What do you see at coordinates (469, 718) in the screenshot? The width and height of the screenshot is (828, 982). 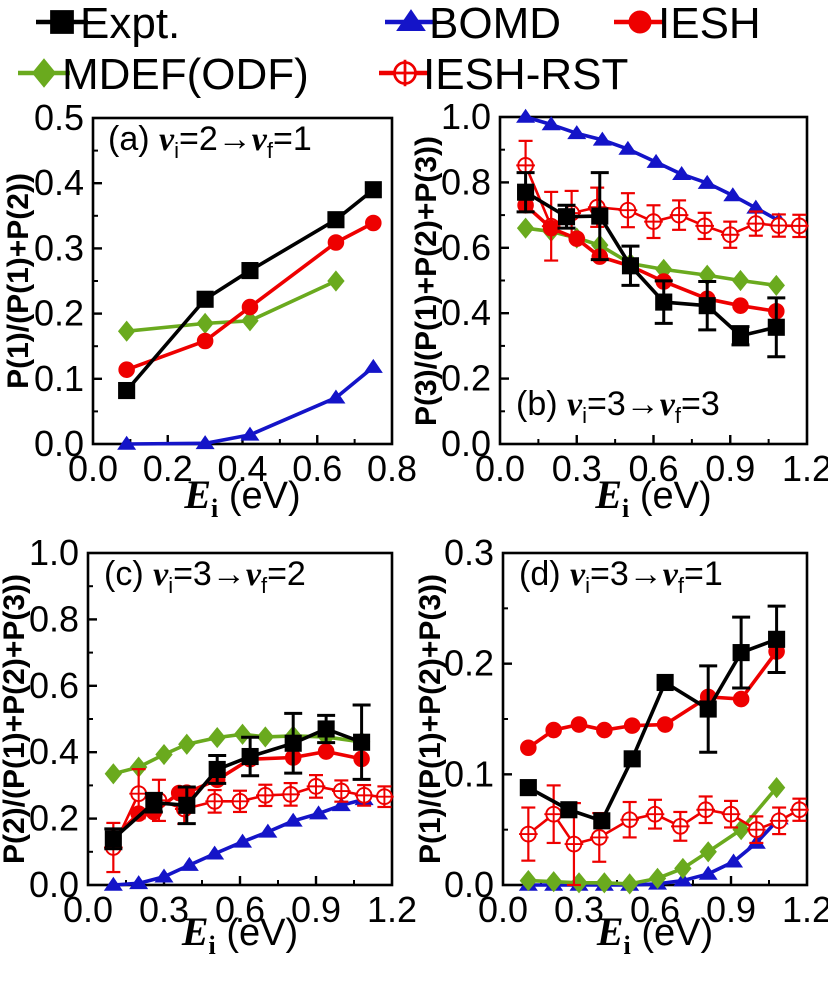 I see `y-tick-labels: 0.0 0.1 0.2 0.3` at bounding box center [469, 718].